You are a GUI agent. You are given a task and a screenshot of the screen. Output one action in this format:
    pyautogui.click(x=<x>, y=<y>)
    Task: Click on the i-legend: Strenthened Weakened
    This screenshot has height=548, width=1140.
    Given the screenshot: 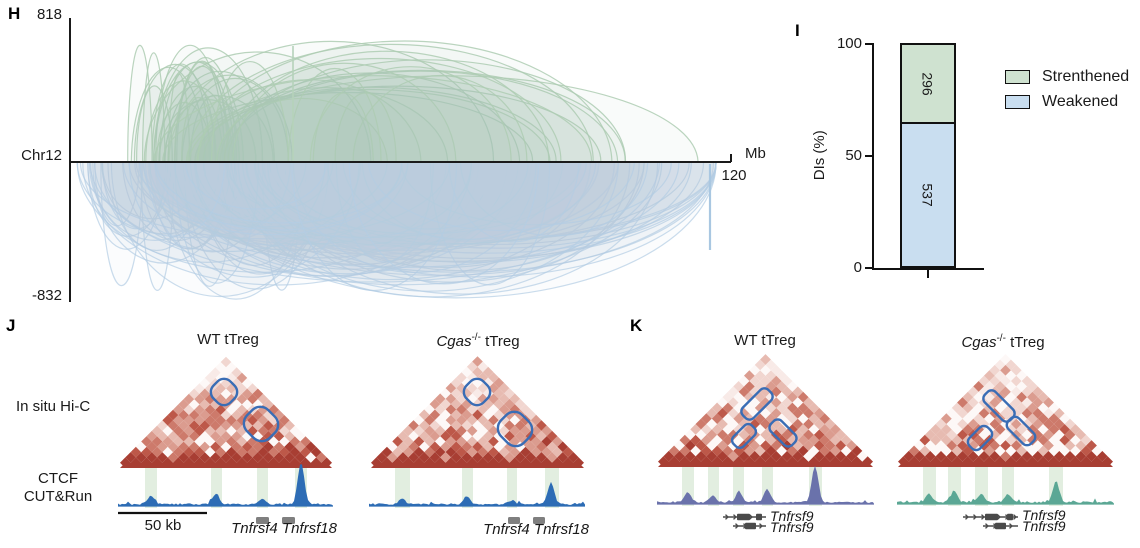 What is the action you would take?
    pyautogui.click(x=1067, y=89)
    